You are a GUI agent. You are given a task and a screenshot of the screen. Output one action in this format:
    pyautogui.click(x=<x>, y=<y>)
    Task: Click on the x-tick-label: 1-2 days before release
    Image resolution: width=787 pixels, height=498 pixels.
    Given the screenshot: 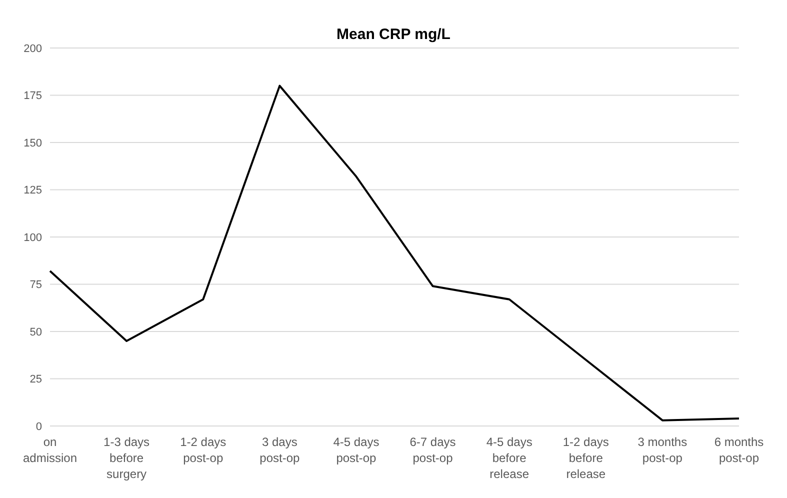 What is the action you would take?
    pyautogui.click(x=585, y=458)
    